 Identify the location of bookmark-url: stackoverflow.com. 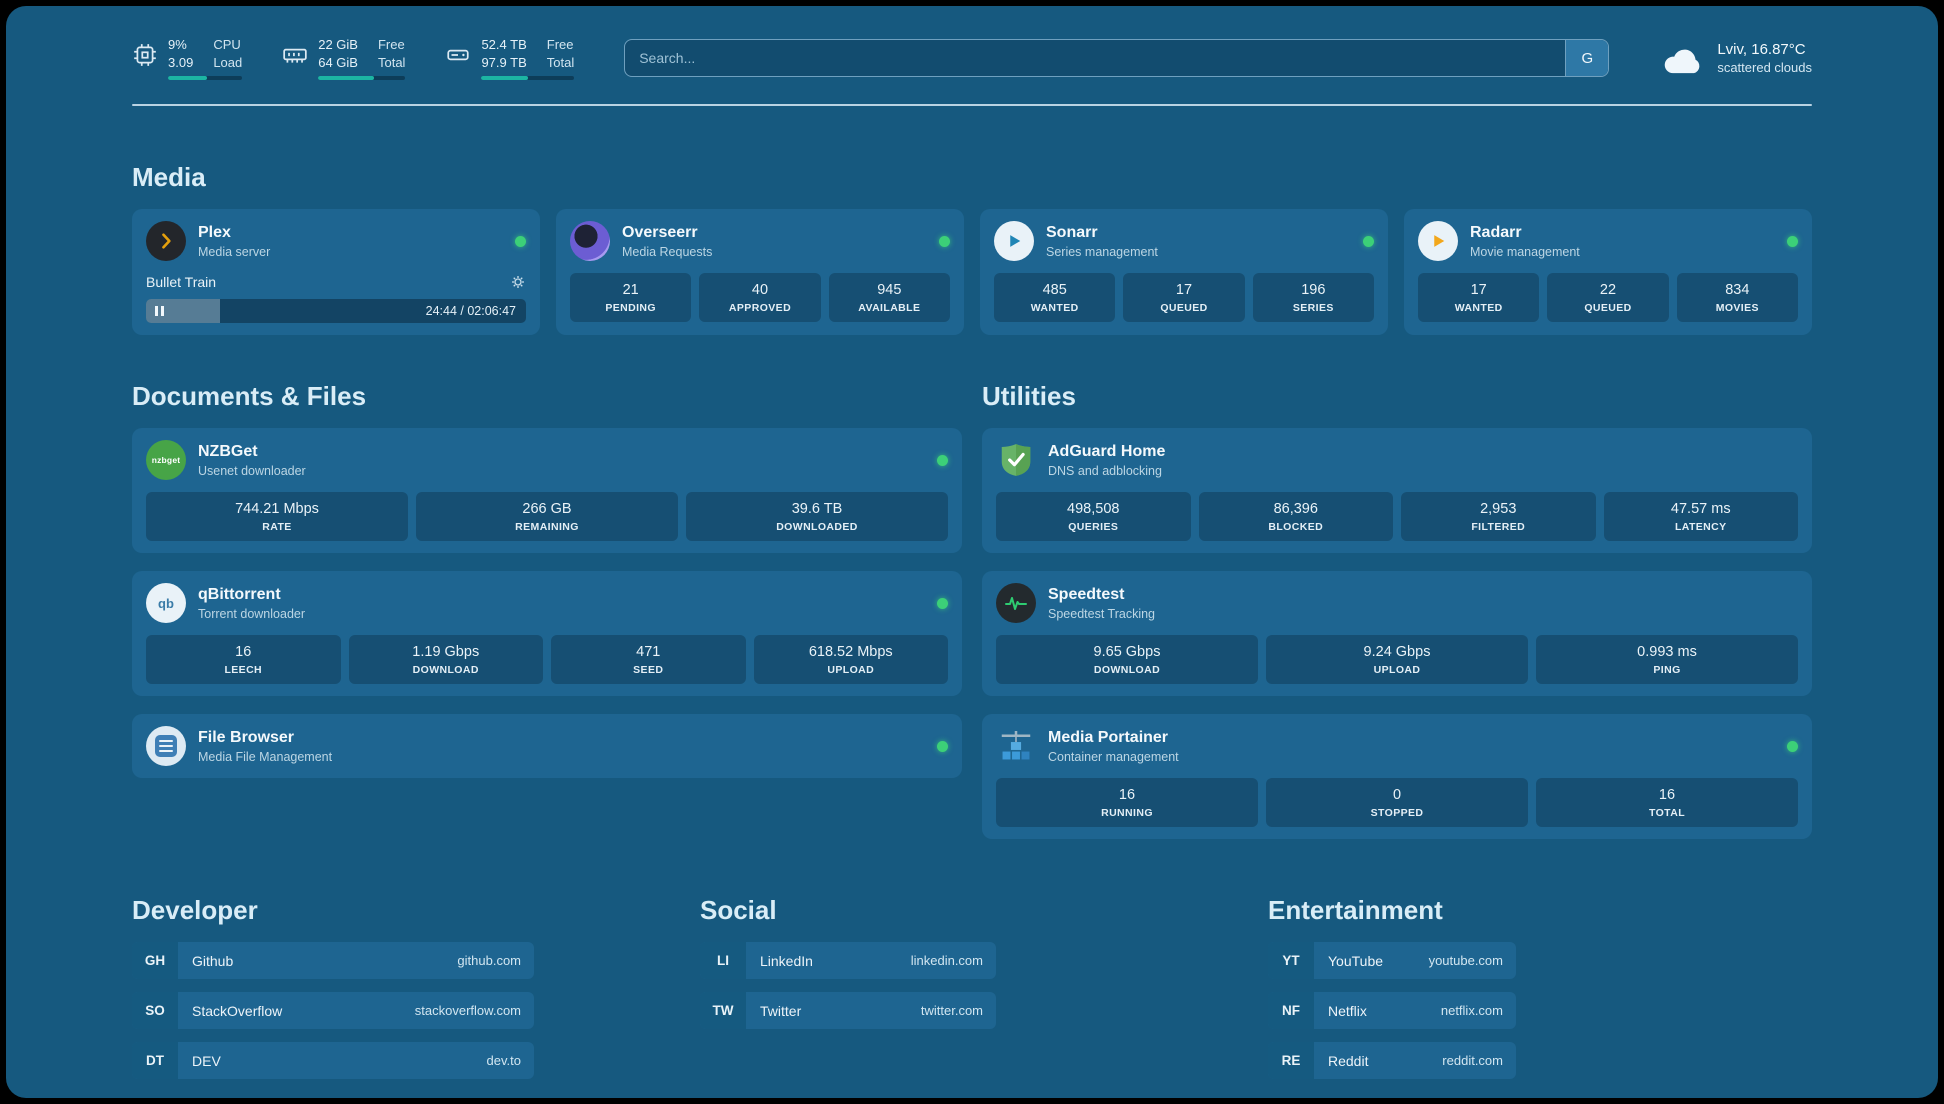
(467, 1011).